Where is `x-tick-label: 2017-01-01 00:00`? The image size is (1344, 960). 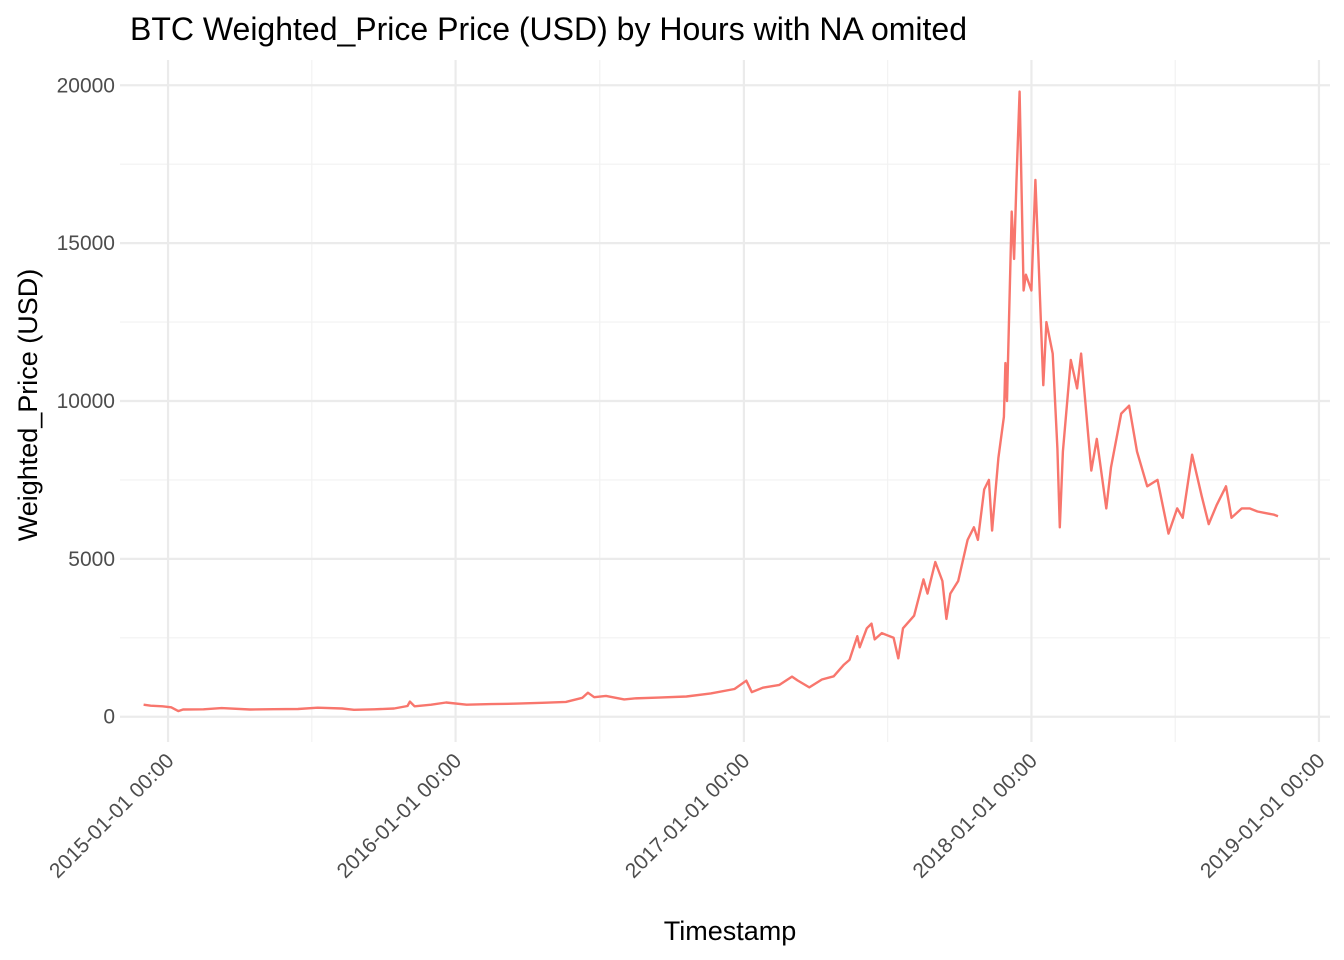
x-tick-label: 2017-01-01 00:00 is located at coordinates (688, 816).